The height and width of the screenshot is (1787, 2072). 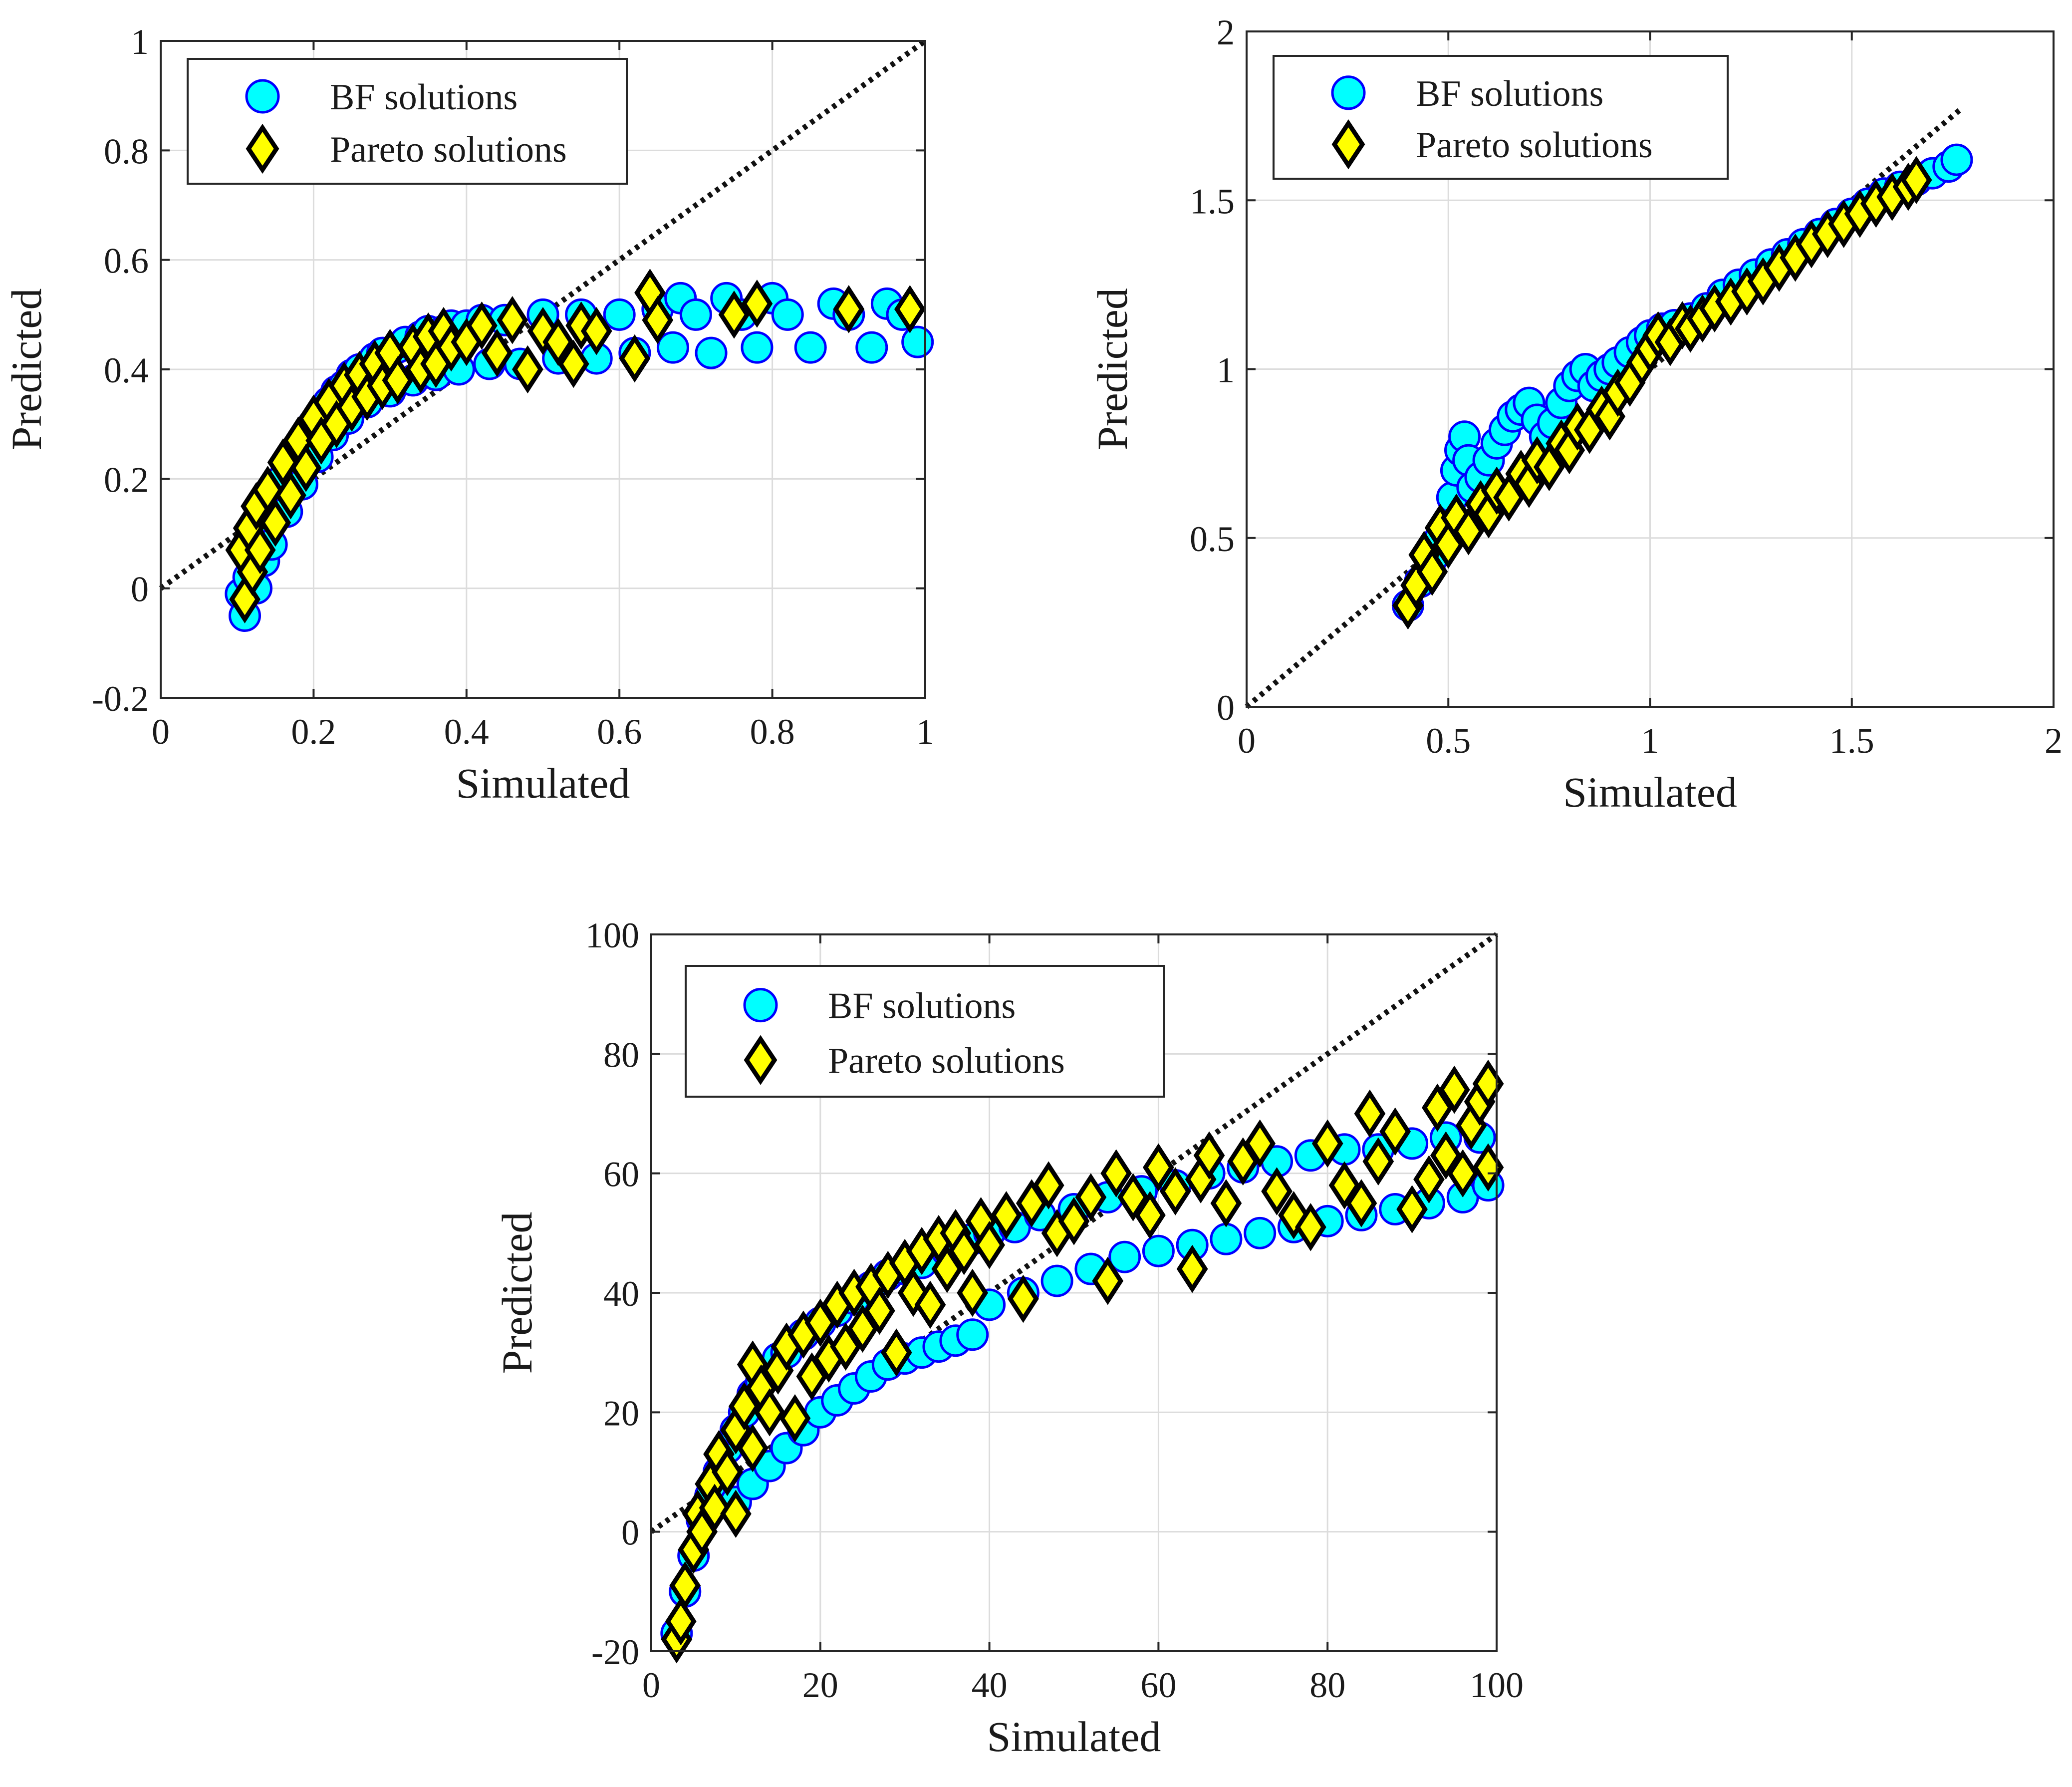 What do you see at coordinates (621, 1294) in the screenshot?
I see `y-tick-label: 40` at bounding box center [621, 1294].